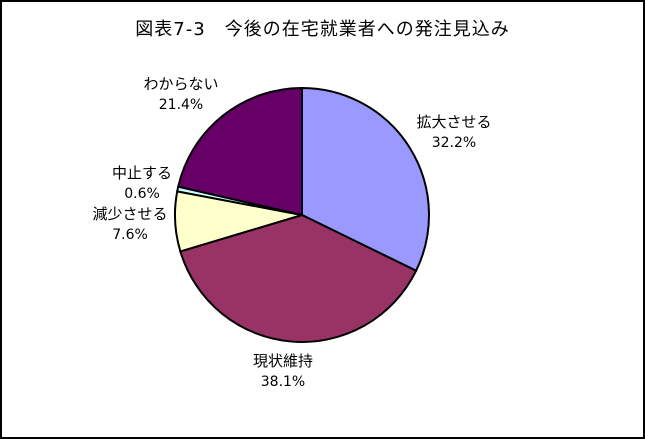  I want to click on slice-label-stop: 中止する 0.6%, so click(142, 184).